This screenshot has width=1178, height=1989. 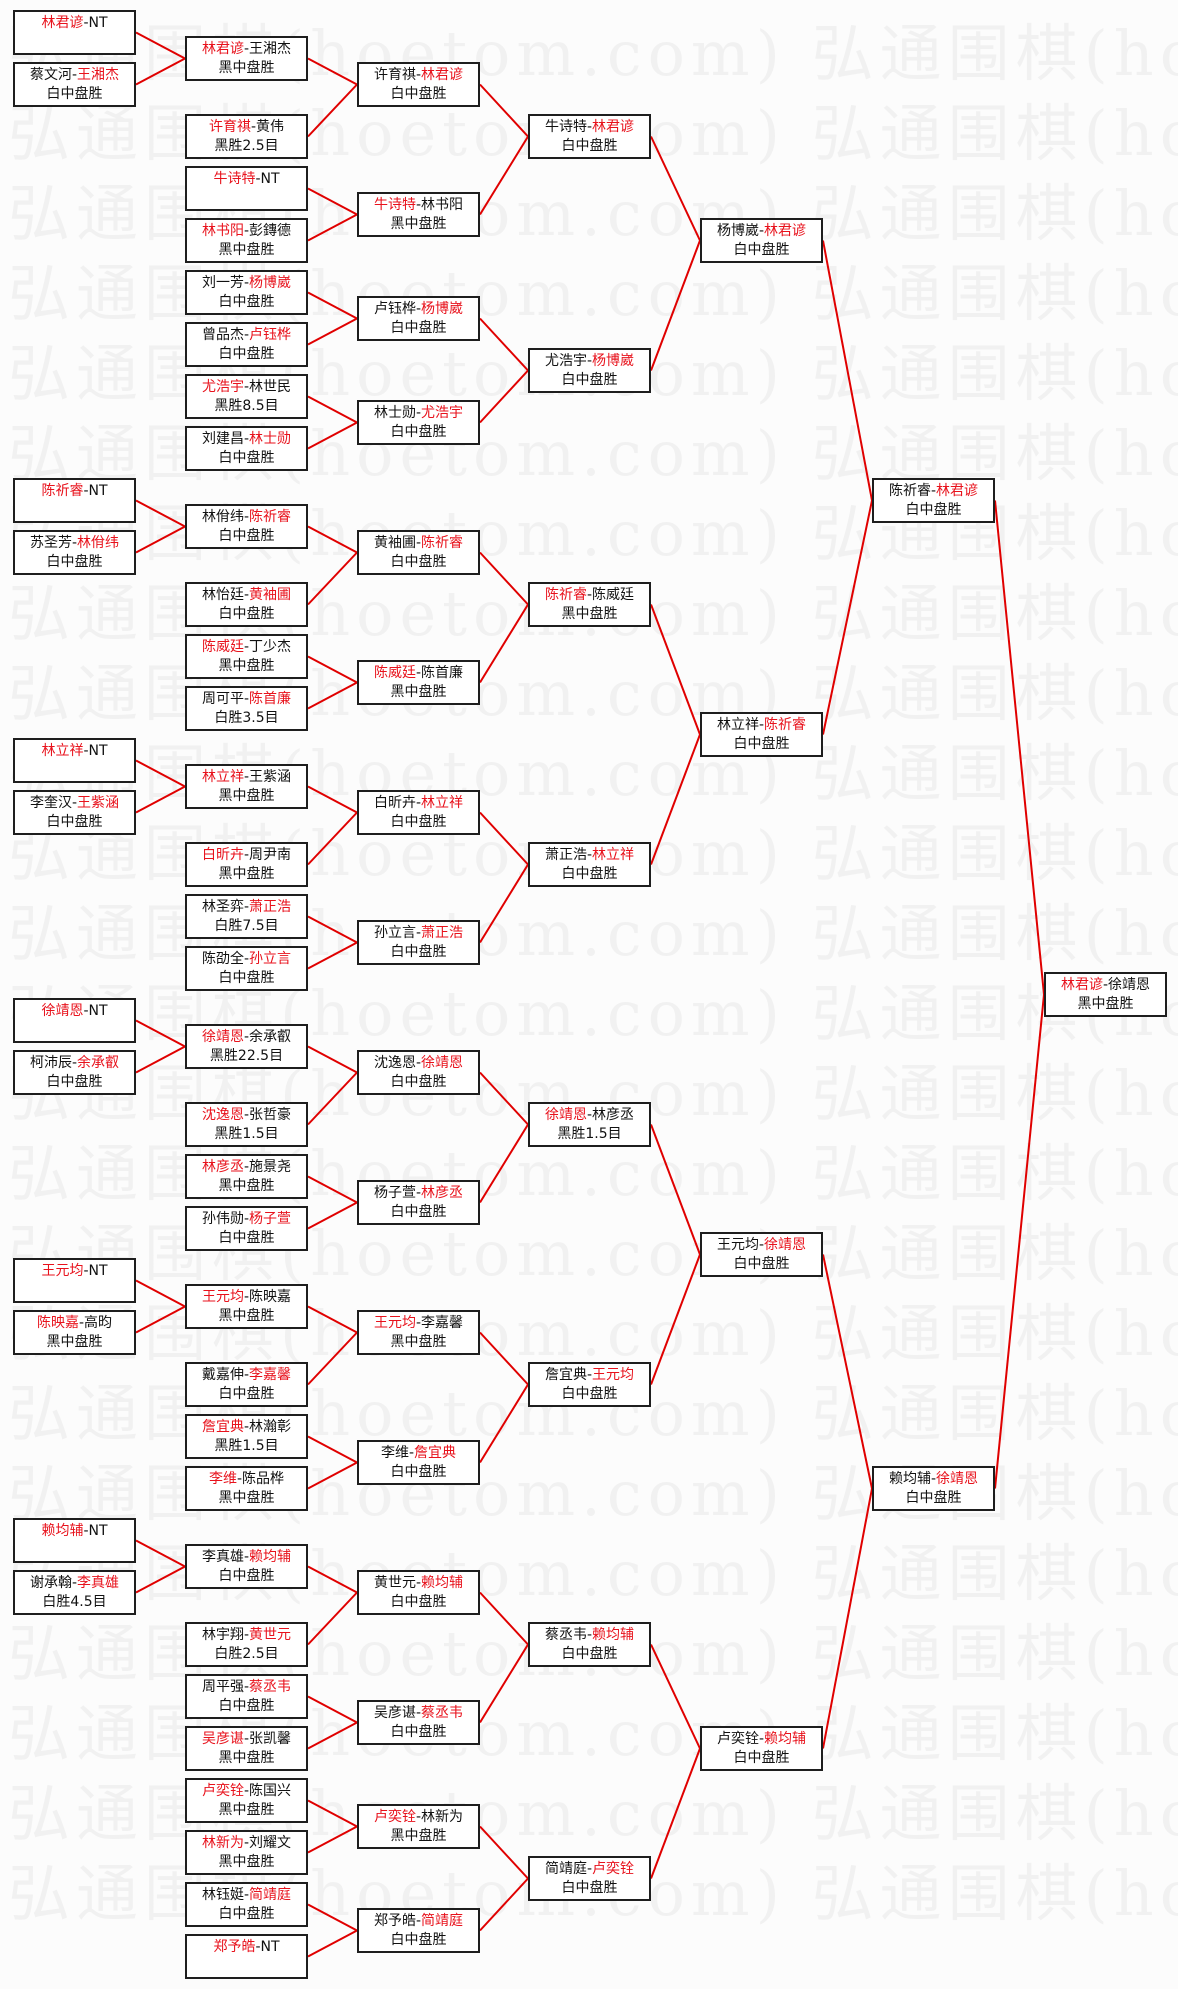 I want to click on player-name: 周平强, so click(x=222, y=1687).